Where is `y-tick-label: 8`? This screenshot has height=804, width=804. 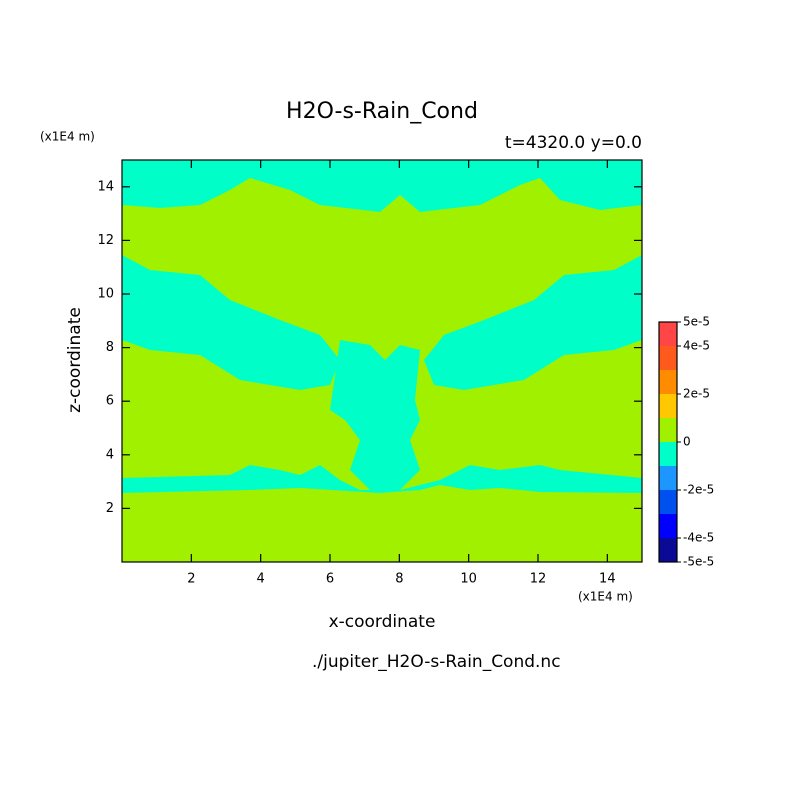 y-tick-label: 8 is located at coordinates (110, 347).